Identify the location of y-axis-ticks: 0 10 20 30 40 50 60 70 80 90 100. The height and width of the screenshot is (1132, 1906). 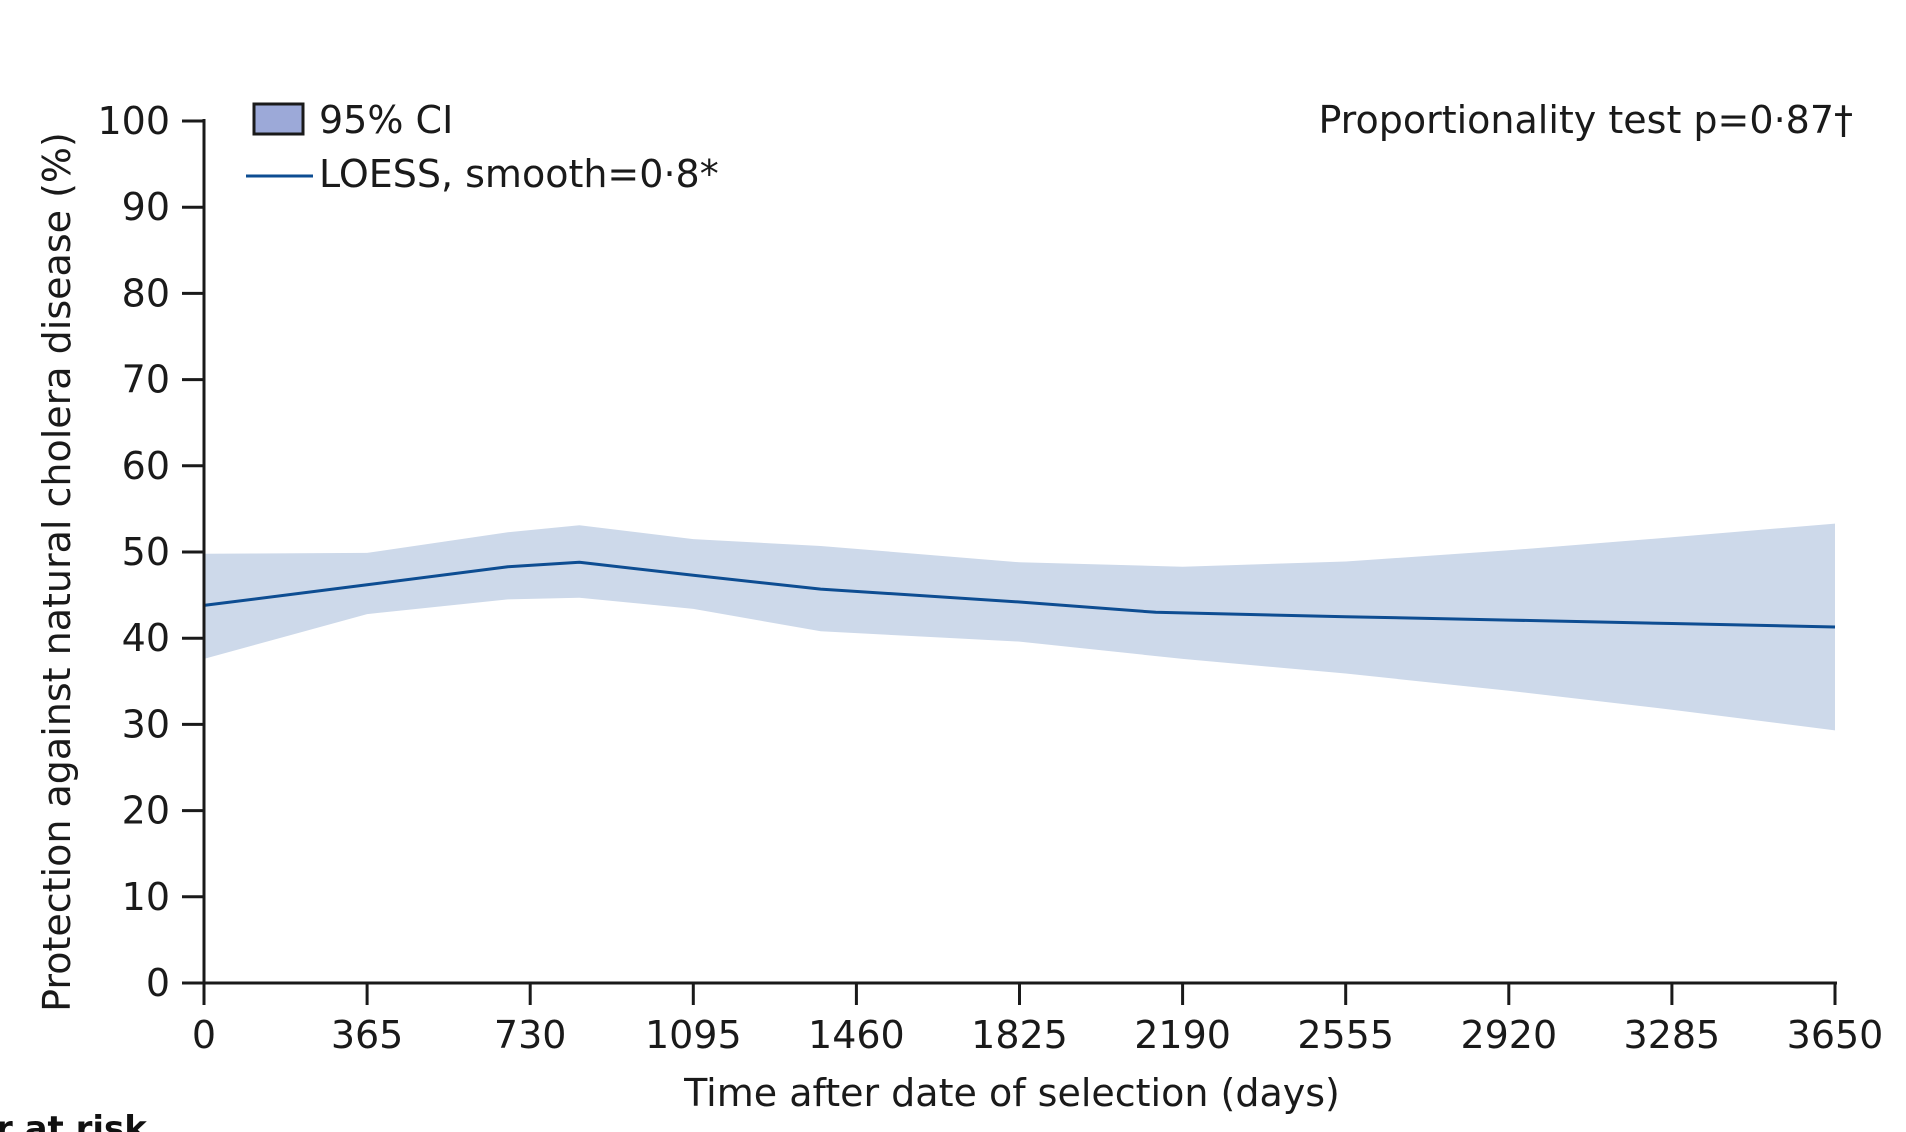
(150, 552).